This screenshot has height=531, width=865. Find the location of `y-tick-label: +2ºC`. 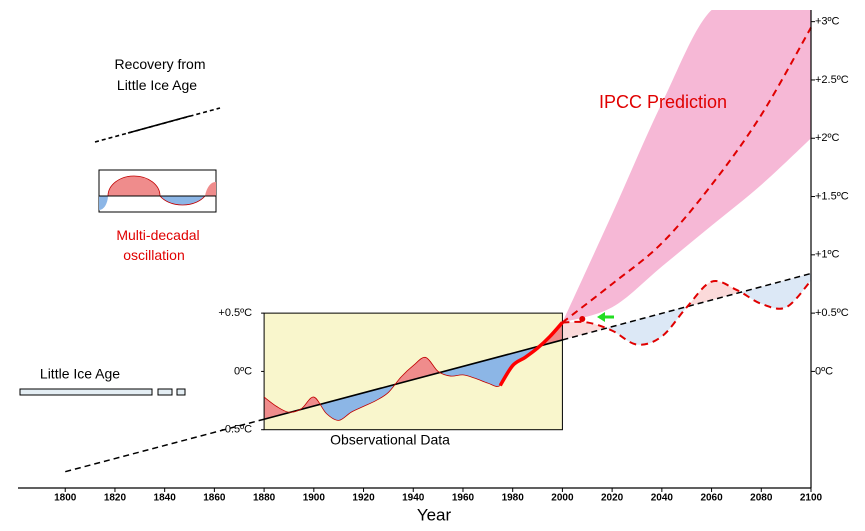

y-tick-label: +2ºC is located at coordinates (827, 138).